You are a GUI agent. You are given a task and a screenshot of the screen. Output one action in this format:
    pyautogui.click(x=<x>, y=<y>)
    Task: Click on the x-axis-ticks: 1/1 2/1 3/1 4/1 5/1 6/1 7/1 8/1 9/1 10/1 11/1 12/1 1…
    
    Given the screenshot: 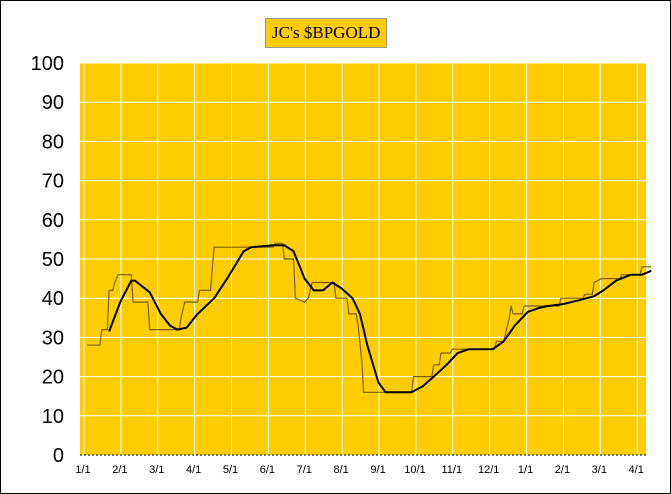 What is the action you would take?
    pyautogui.click(x=359, y=470)
    